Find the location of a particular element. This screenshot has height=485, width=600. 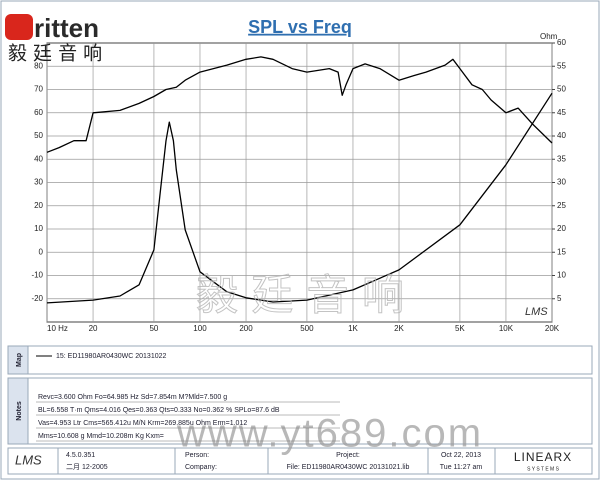

notes-sidebar is located at coordinates (18, 411).